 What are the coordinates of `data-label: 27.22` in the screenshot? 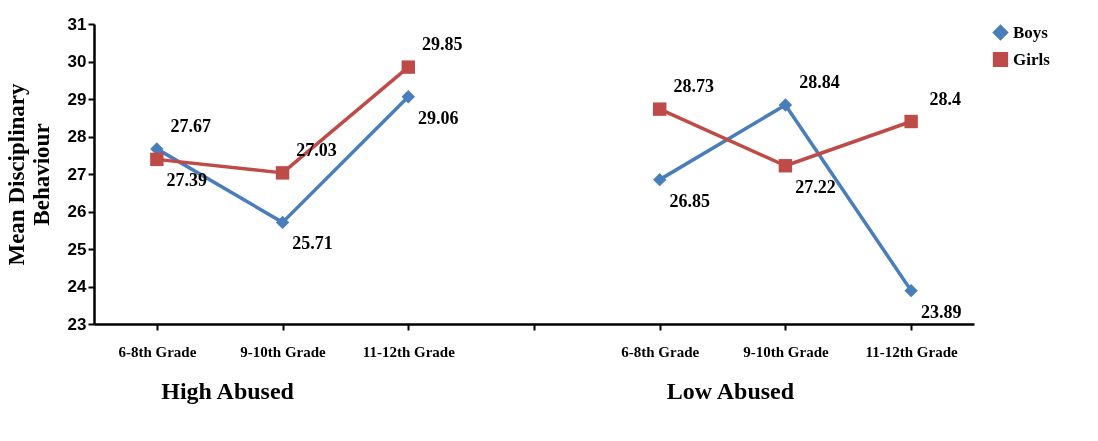 It's located at (815, 186).